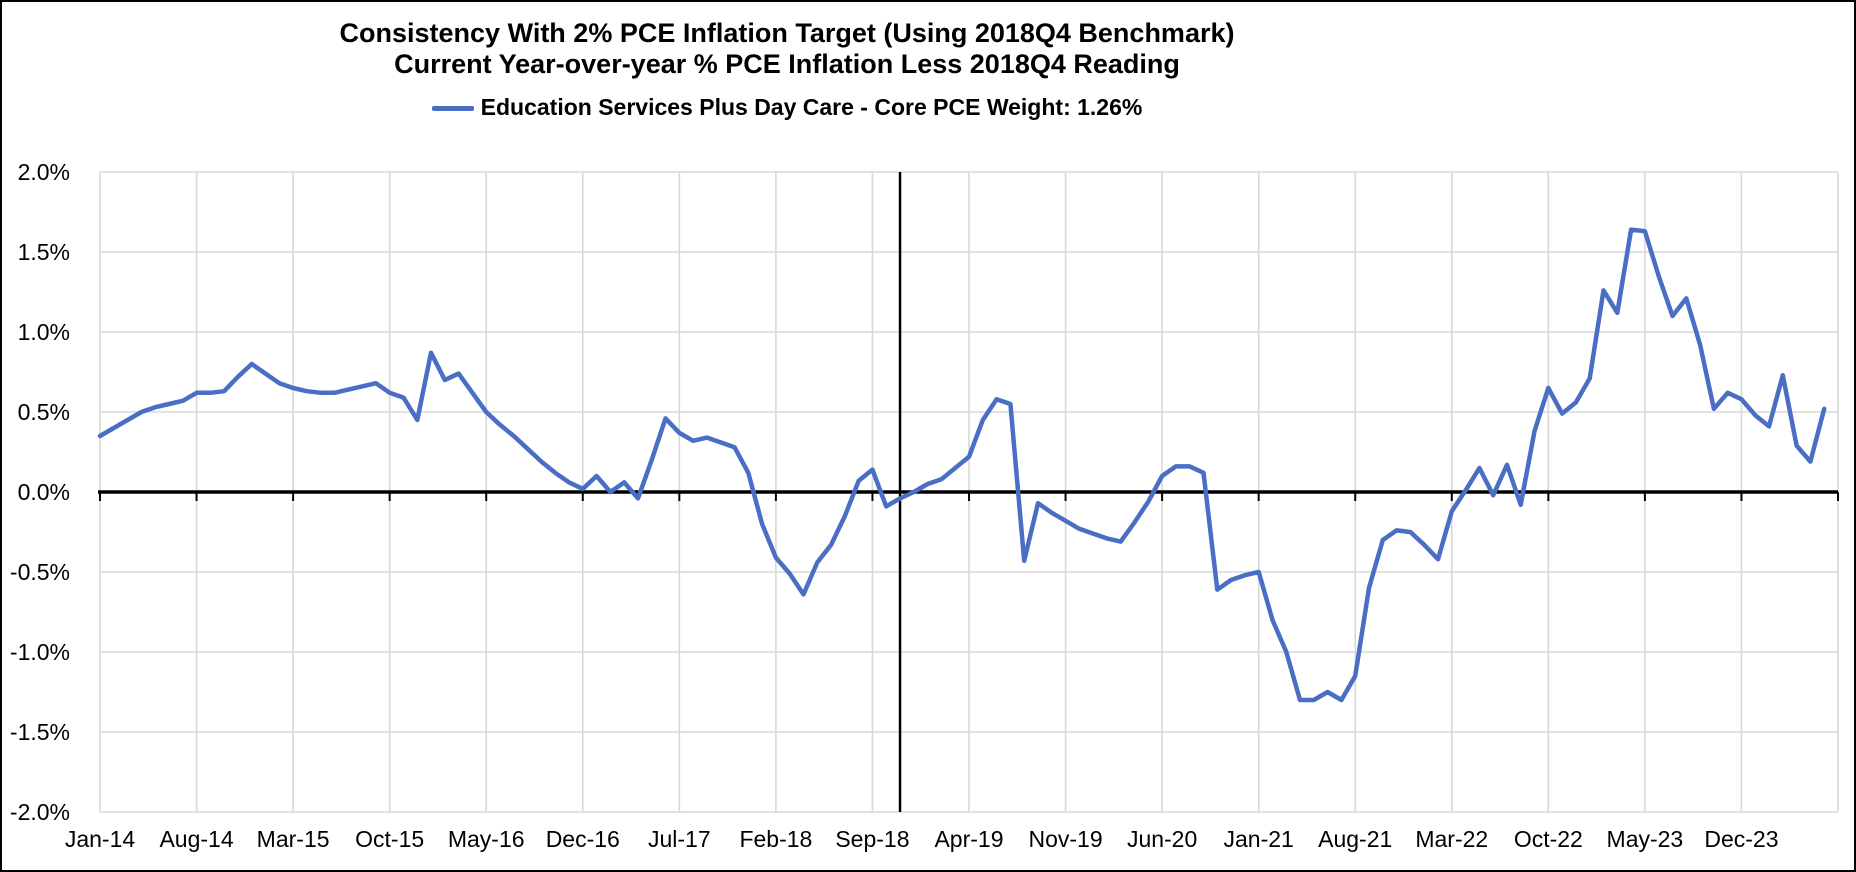 The image size is (1856, 872). Describe the element at coordinates (679, 839) in the screenshot. I see `x-tick-label: Jul-17` at that location.